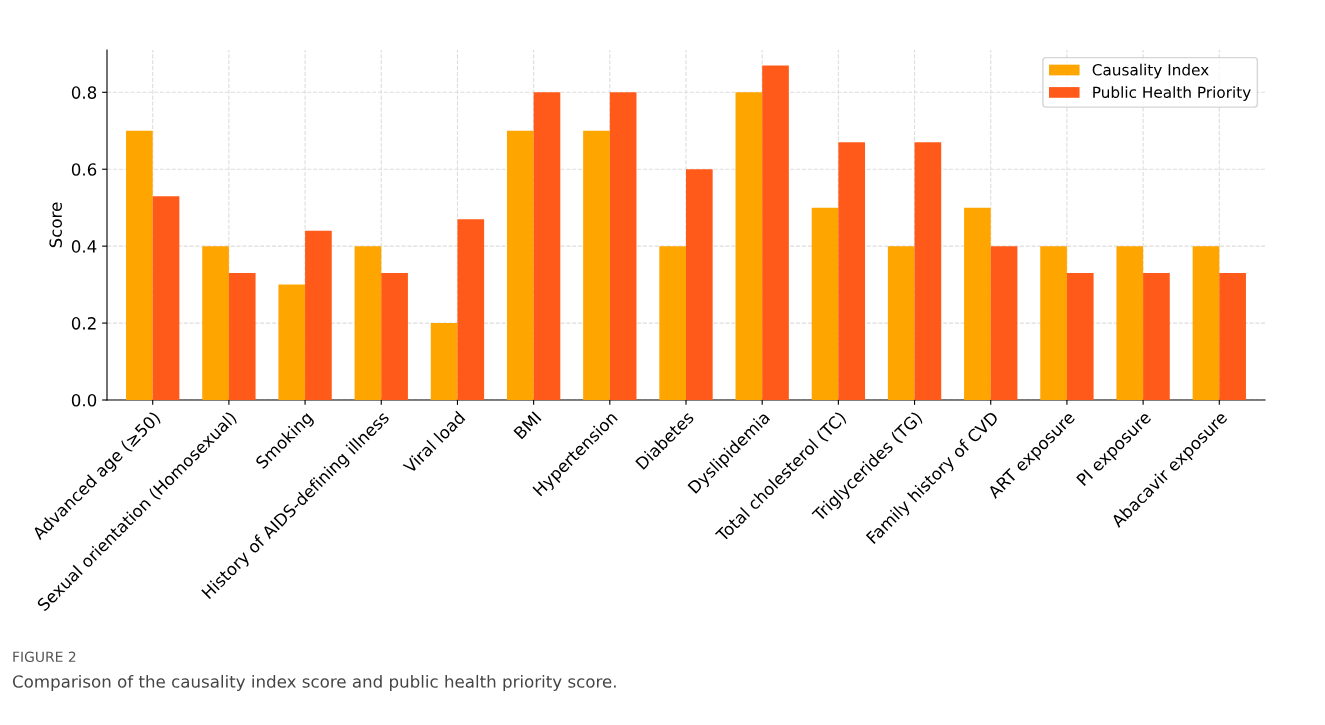 Image resolution: width=1325 pixels, height=725 pixels. Describe the element at coordinates (84, 169) in the screenshot. I see `y-tick-label: 0.6` at that location.